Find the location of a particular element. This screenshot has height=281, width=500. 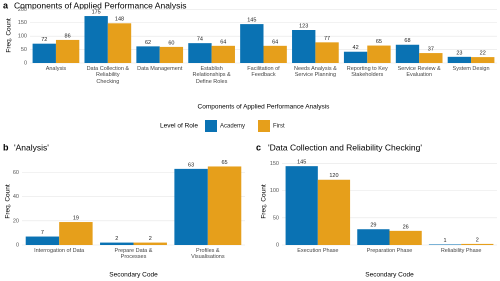

x-tick-label: Analysis is located at coordinates (56, 69).